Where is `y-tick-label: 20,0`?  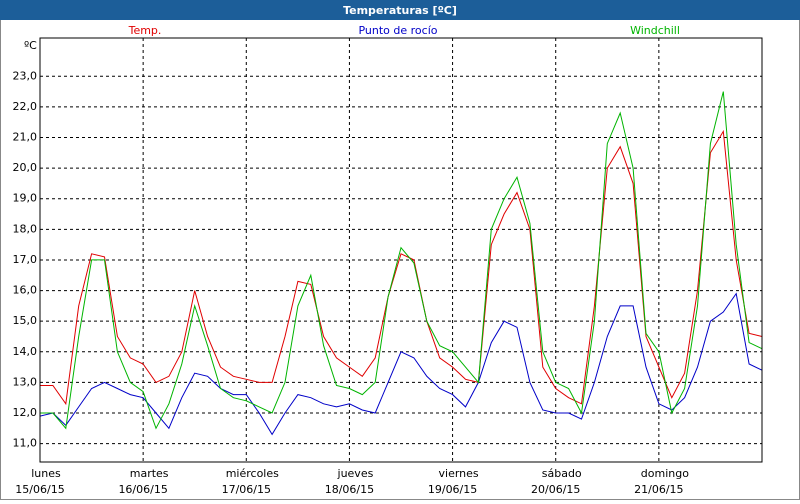
y-tick-label: 20,0 is located at coordinates (25, 167).